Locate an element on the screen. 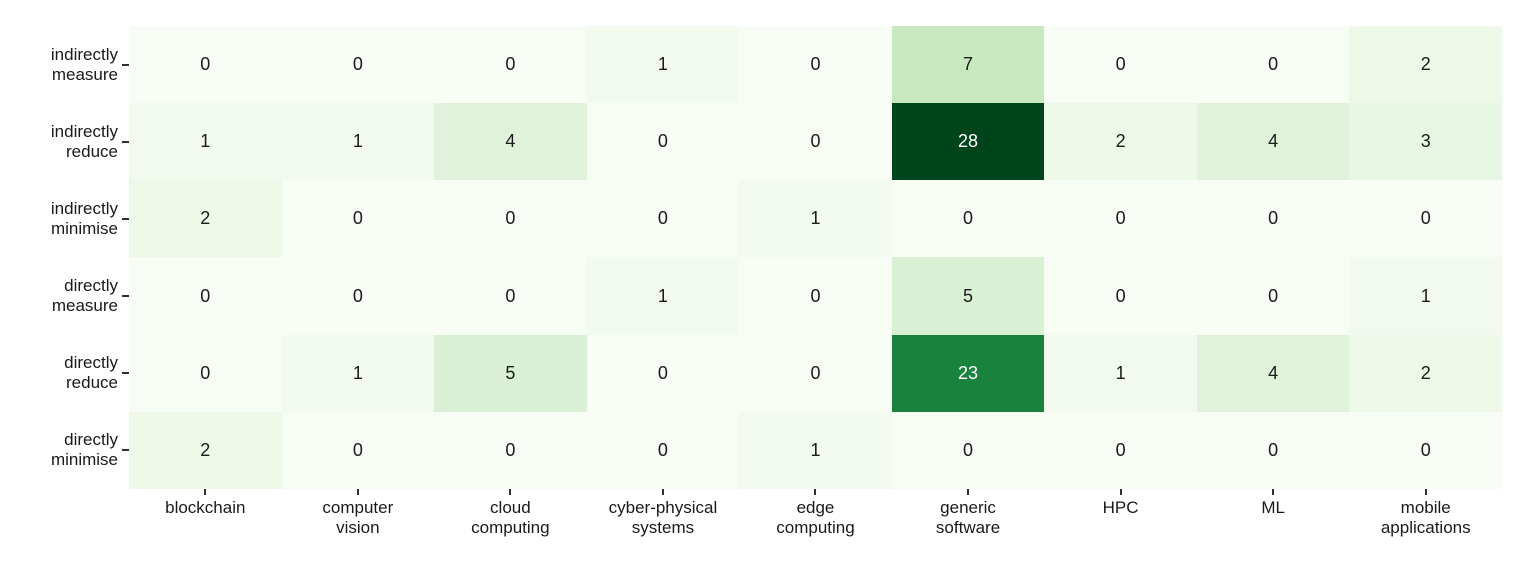 The height and width of the screenshot is (573, 1528). heatmap-cell: 7 is located at coordinates (968, 65).